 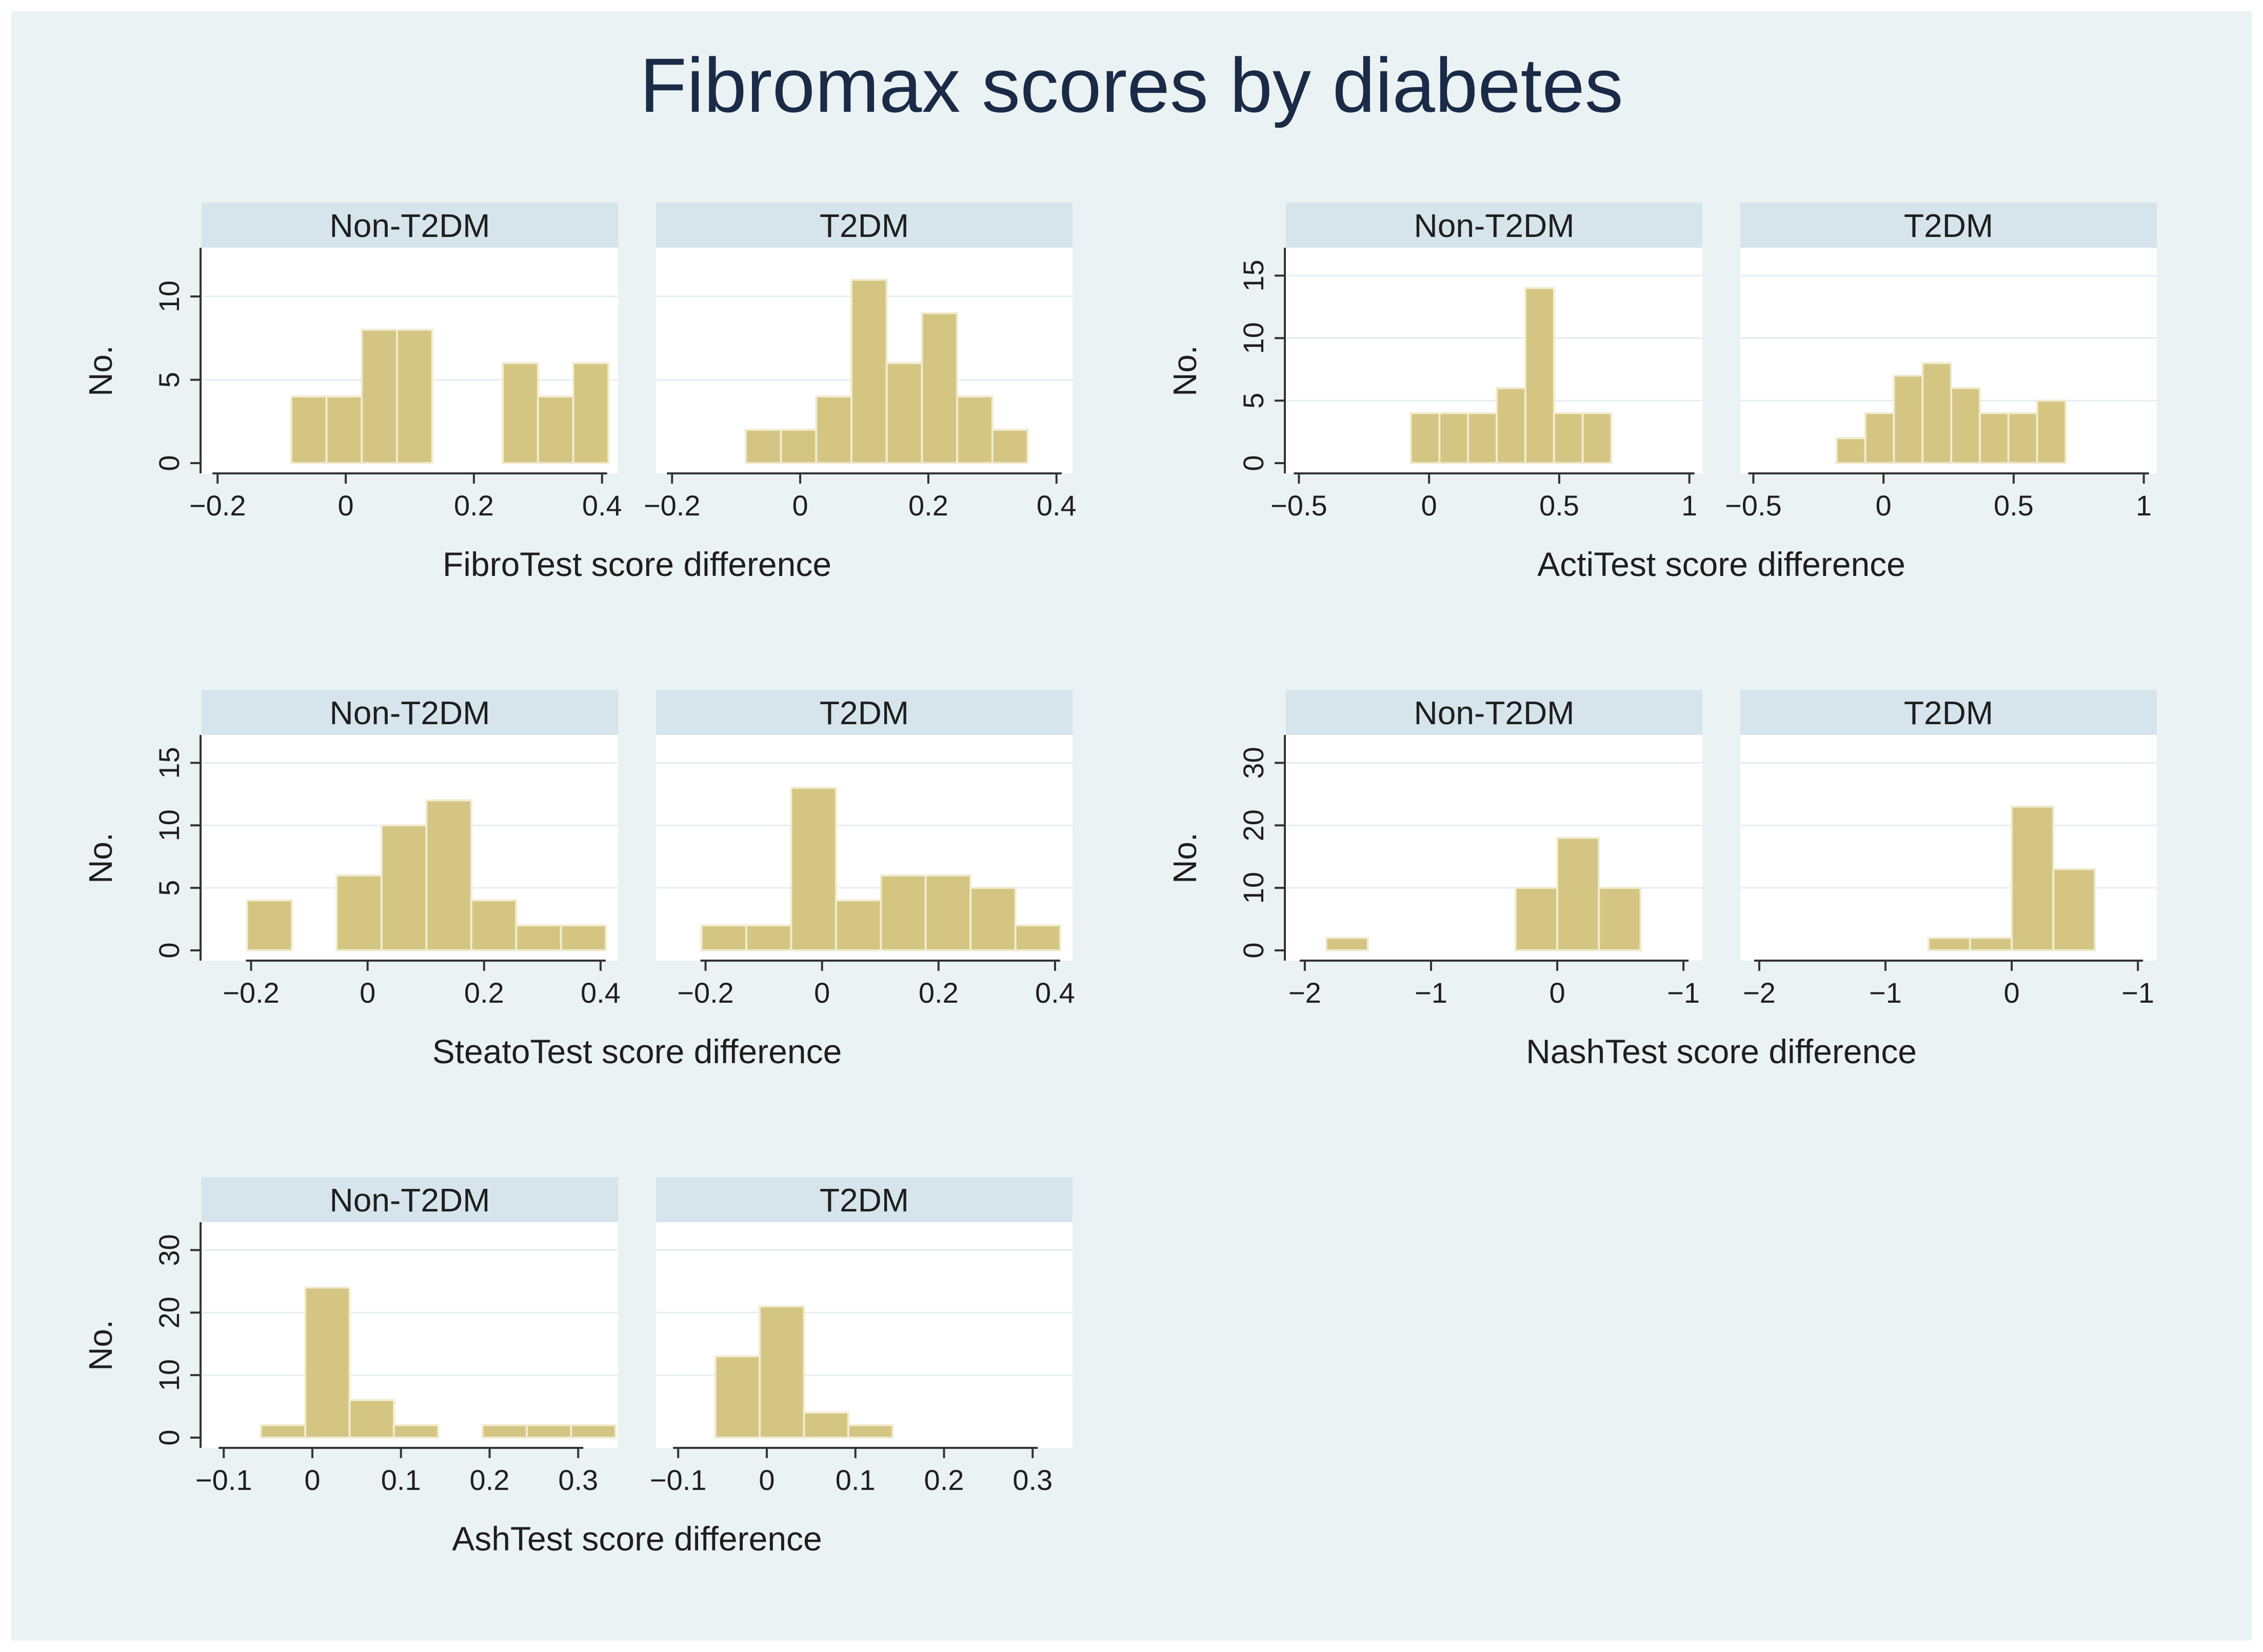 I want to click on panel-t2dm: T2DM −2 −1 0 −1, so click(x=1949, y=849).